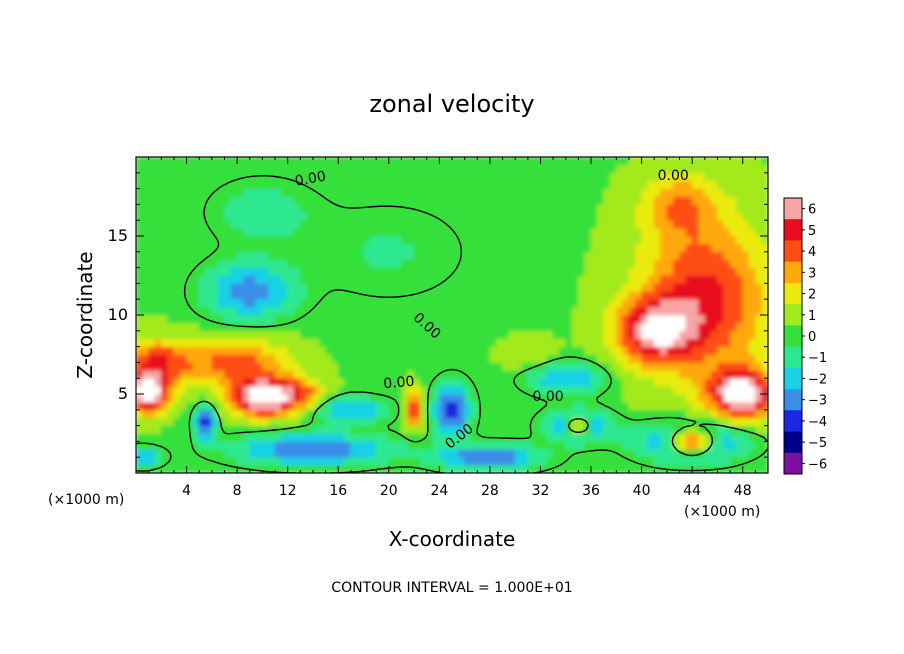 Image resolution: width=904 pixels, height=654 pixels. What do you see at coordinates (123, 393) in the screenshot?
I see `y-tick-label: 5` at bounding box center [123, 393].